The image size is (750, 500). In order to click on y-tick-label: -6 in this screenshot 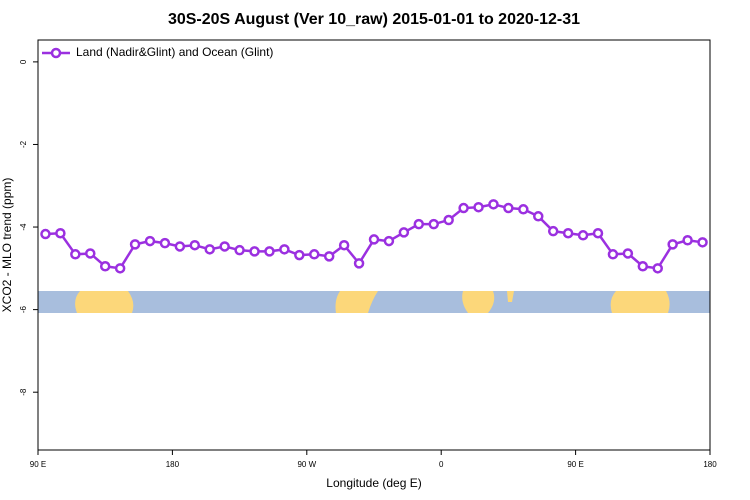, I will do `click(23, 310)`.